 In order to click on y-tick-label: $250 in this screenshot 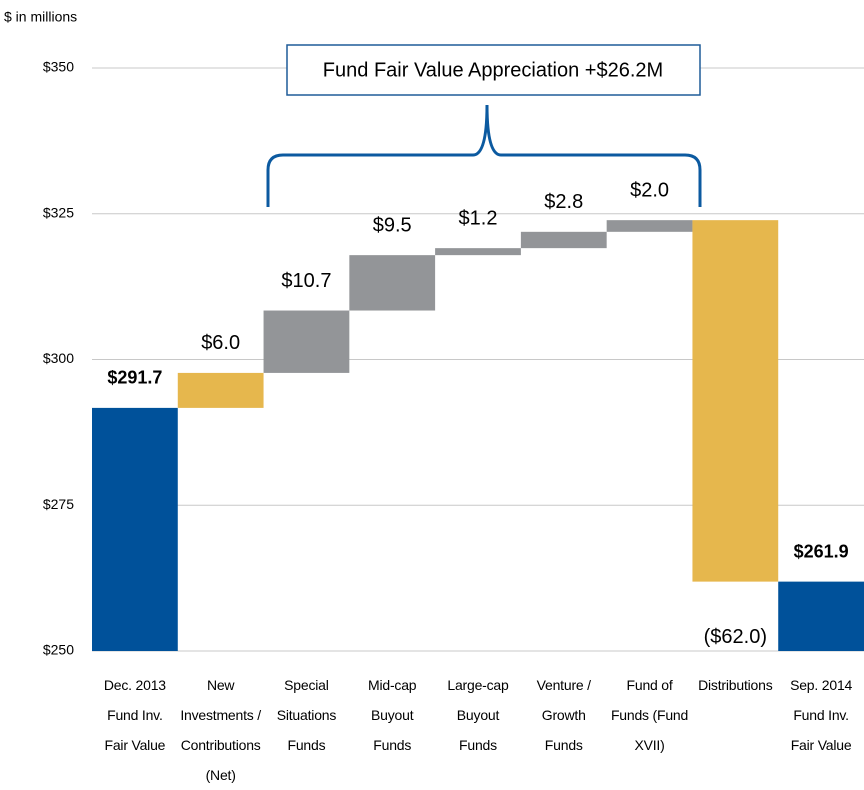, I will do `click(58, 650)`.